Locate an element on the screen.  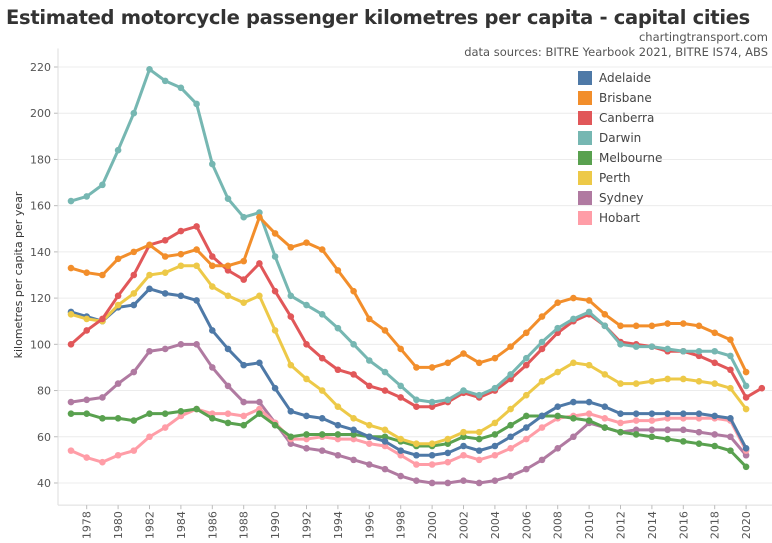
legend-item-perth: Perth is located at coordinates (620, 178).